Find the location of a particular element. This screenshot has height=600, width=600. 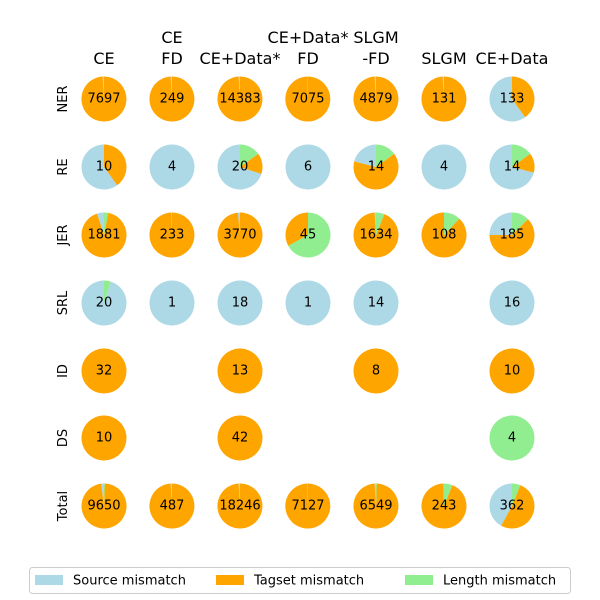

pie: 3770 is located at coordinates (240, 235).